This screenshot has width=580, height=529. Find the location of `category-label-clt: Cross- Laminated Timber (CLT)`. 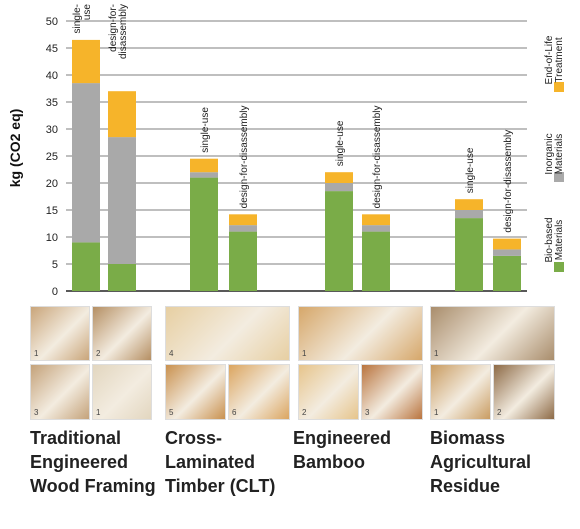

category-label-clt: Cross- Laminated Timber (CLT) is located at coordinates (220, 462).